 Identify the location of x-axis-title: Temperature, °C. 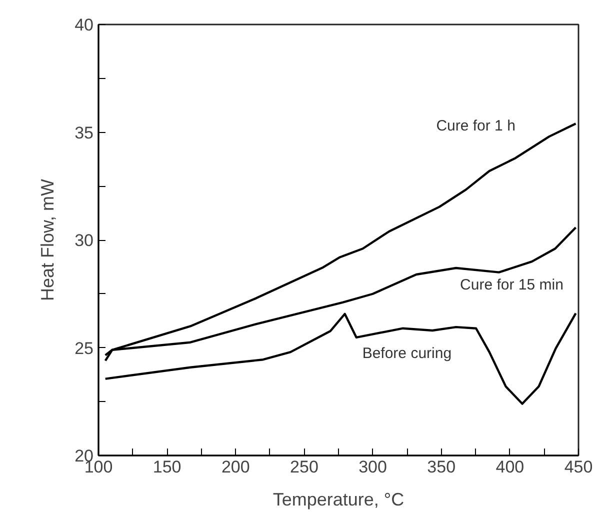
(338, 500).